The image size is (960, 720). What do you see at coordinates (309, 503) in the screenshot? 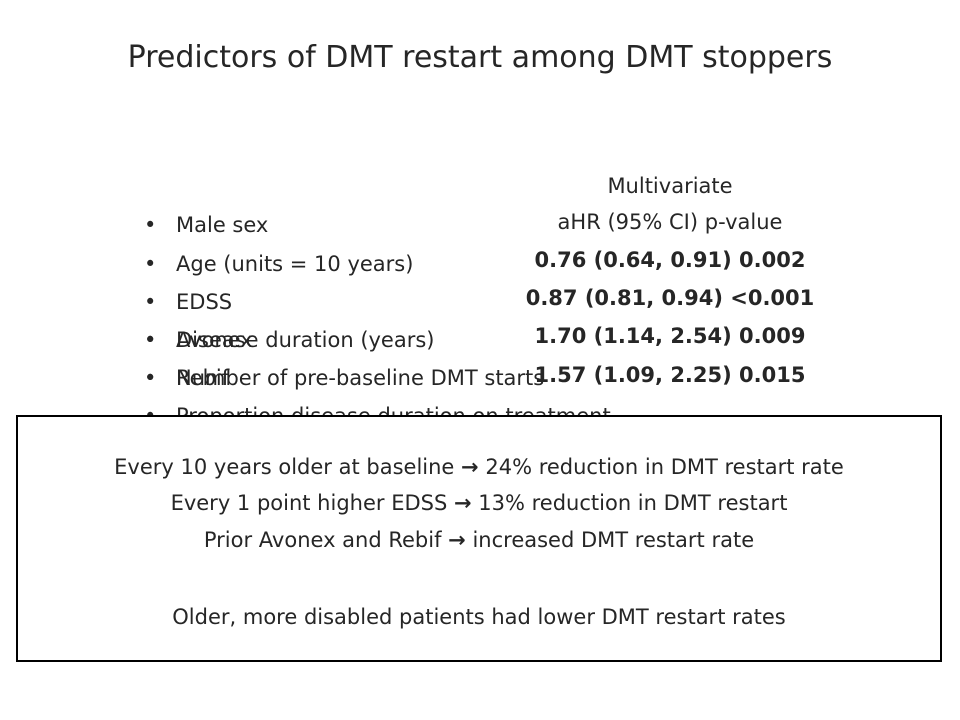
I see `summary-line-edss-cause: Every 1 point higher EDSS` at bounding box center [309, 503].